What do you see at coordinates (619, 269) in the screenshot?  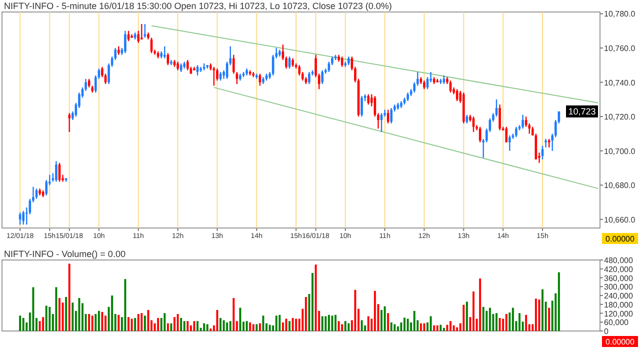 I see `y-tick-label: 420,000` at bounding box center [619, 269].